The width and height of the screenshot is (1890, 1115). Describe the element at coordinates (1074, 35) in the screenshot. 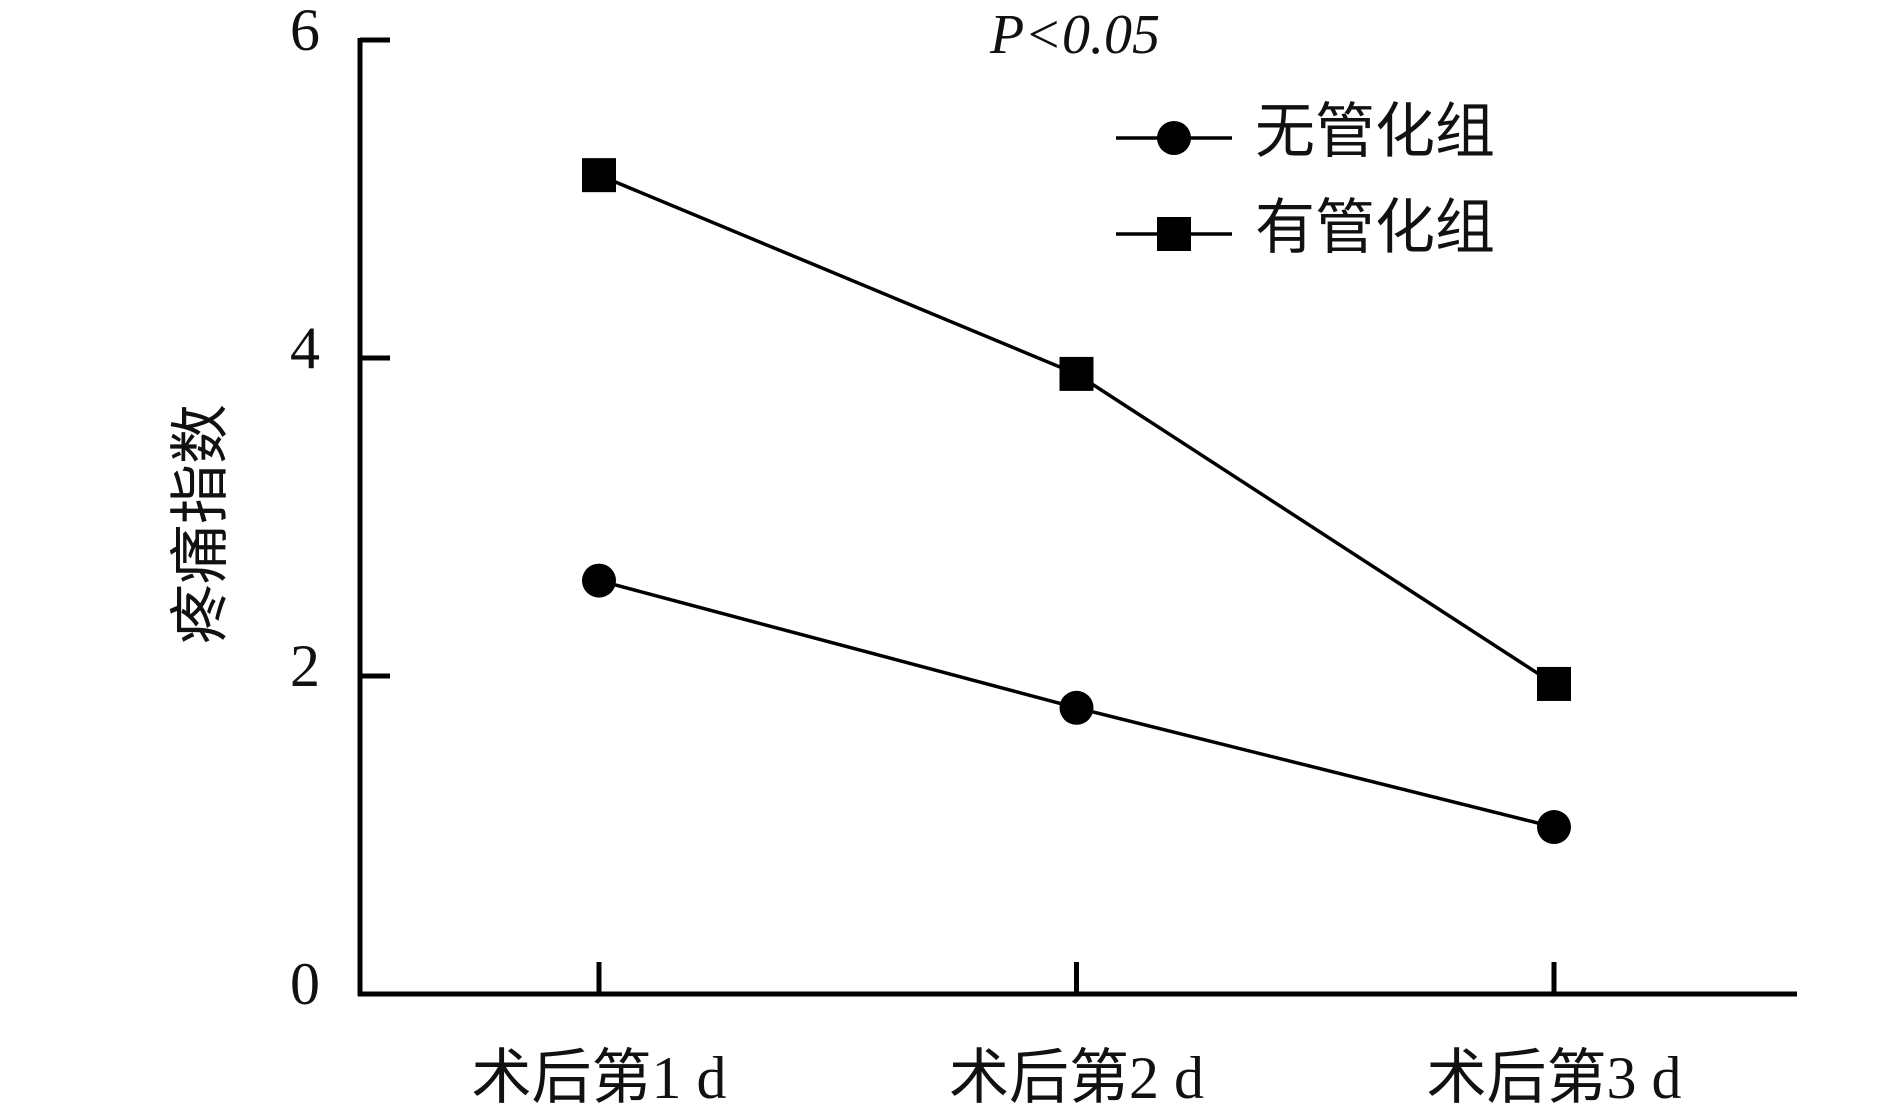

I see `annotation: P<0.05` at that location.